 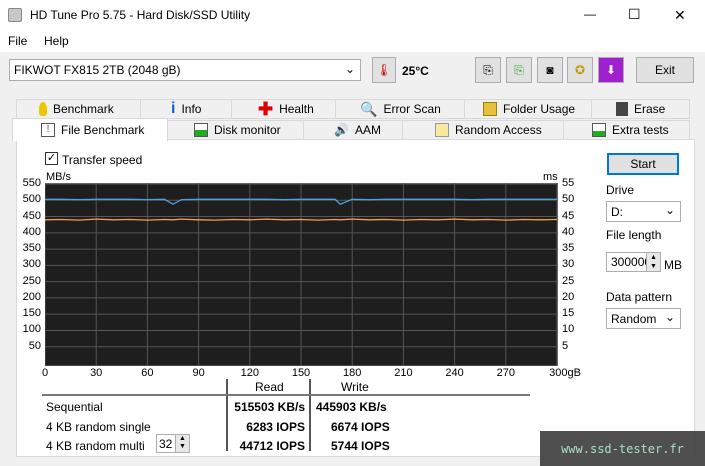 I want to click on y-tick-label: 300, so click(x=31, y=264).